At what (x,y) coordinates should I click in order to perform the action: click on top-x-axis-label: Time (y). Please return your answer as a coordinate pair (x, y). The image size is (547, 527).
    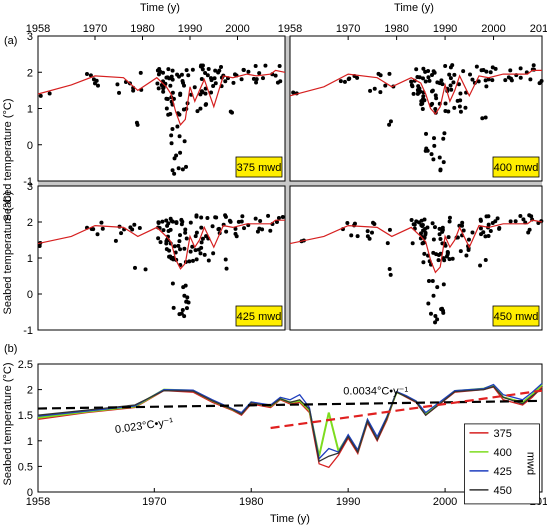
    Looking at the image, I should click on (160, 8).